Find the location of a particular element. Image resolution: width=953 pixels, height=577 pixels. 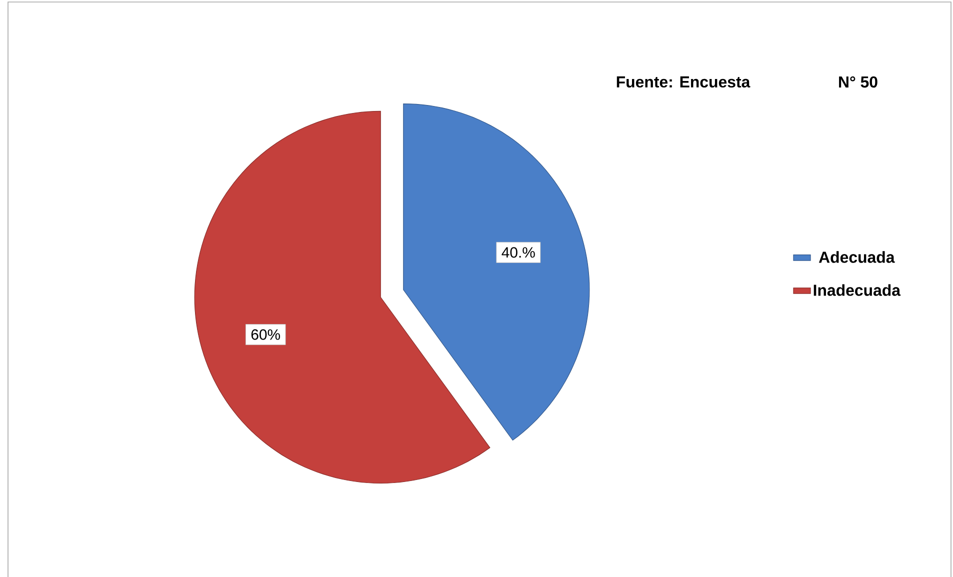

text: N° 50 is located at coordinates (858, 82).